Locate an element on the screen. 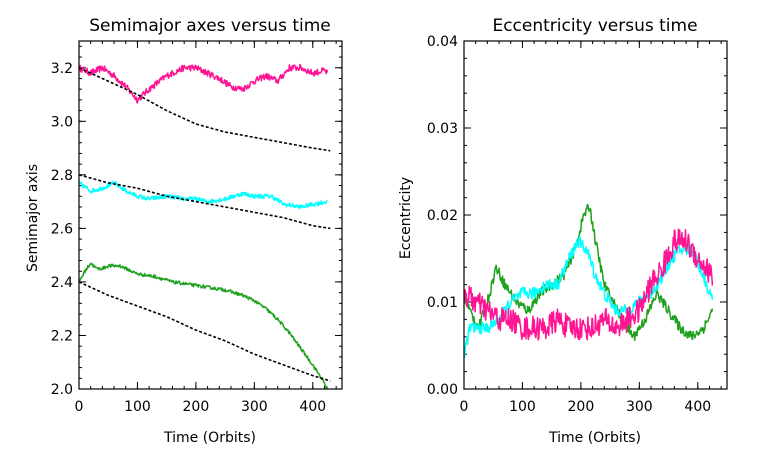 This screenshot has height=475, width=763. y-tick-label: 3.0 is located at coordinates (62, 122).